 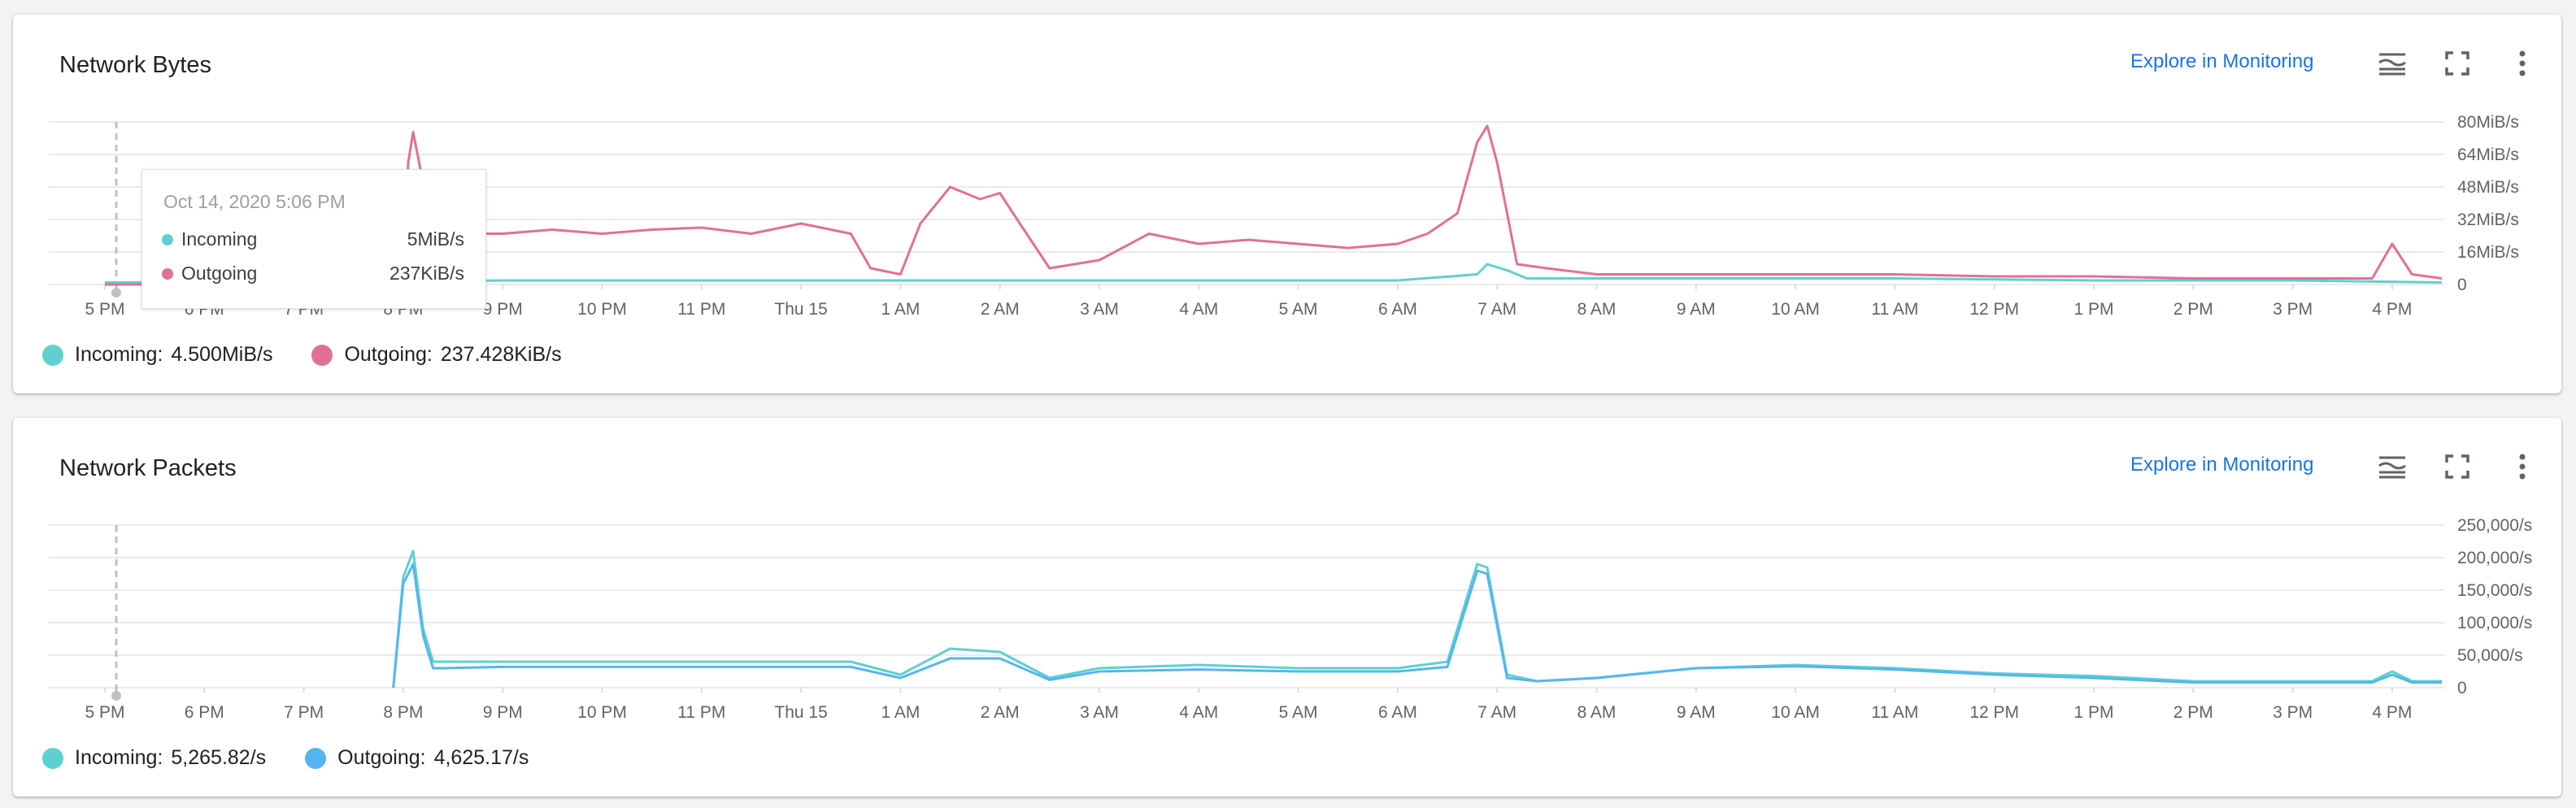 What do you see at coordinates (437, 355) in the screenshot?
I see `legend-item-outgoing: Outgoing: 237.428KiB/s` at bounding box center [437, 355].